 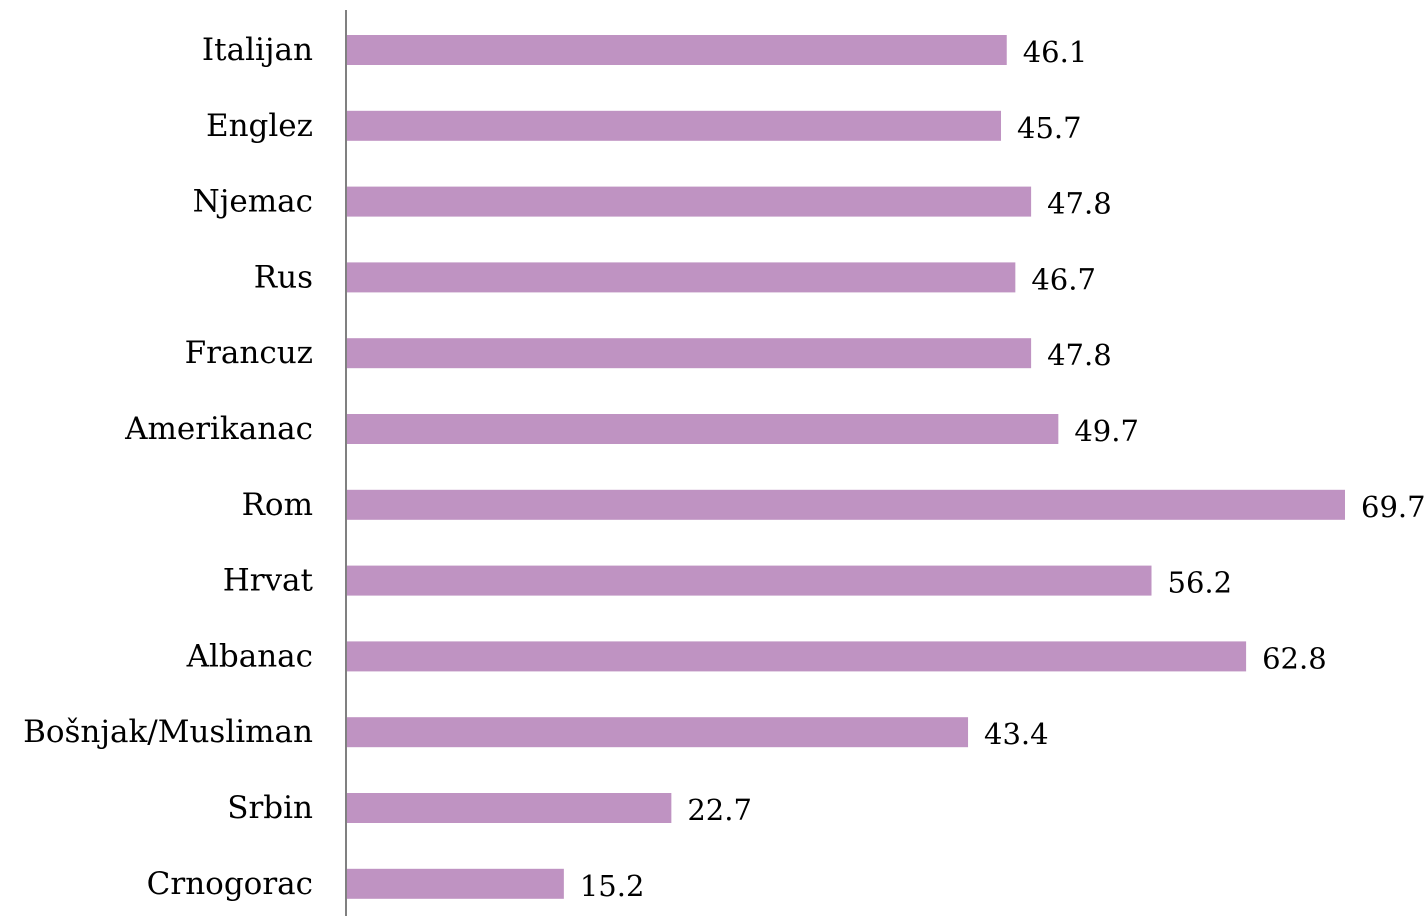 What do you see at coordinates (1063, 279) in the screenshot?
I see `value-label: 46.7` at bounding box center [1063, 279].